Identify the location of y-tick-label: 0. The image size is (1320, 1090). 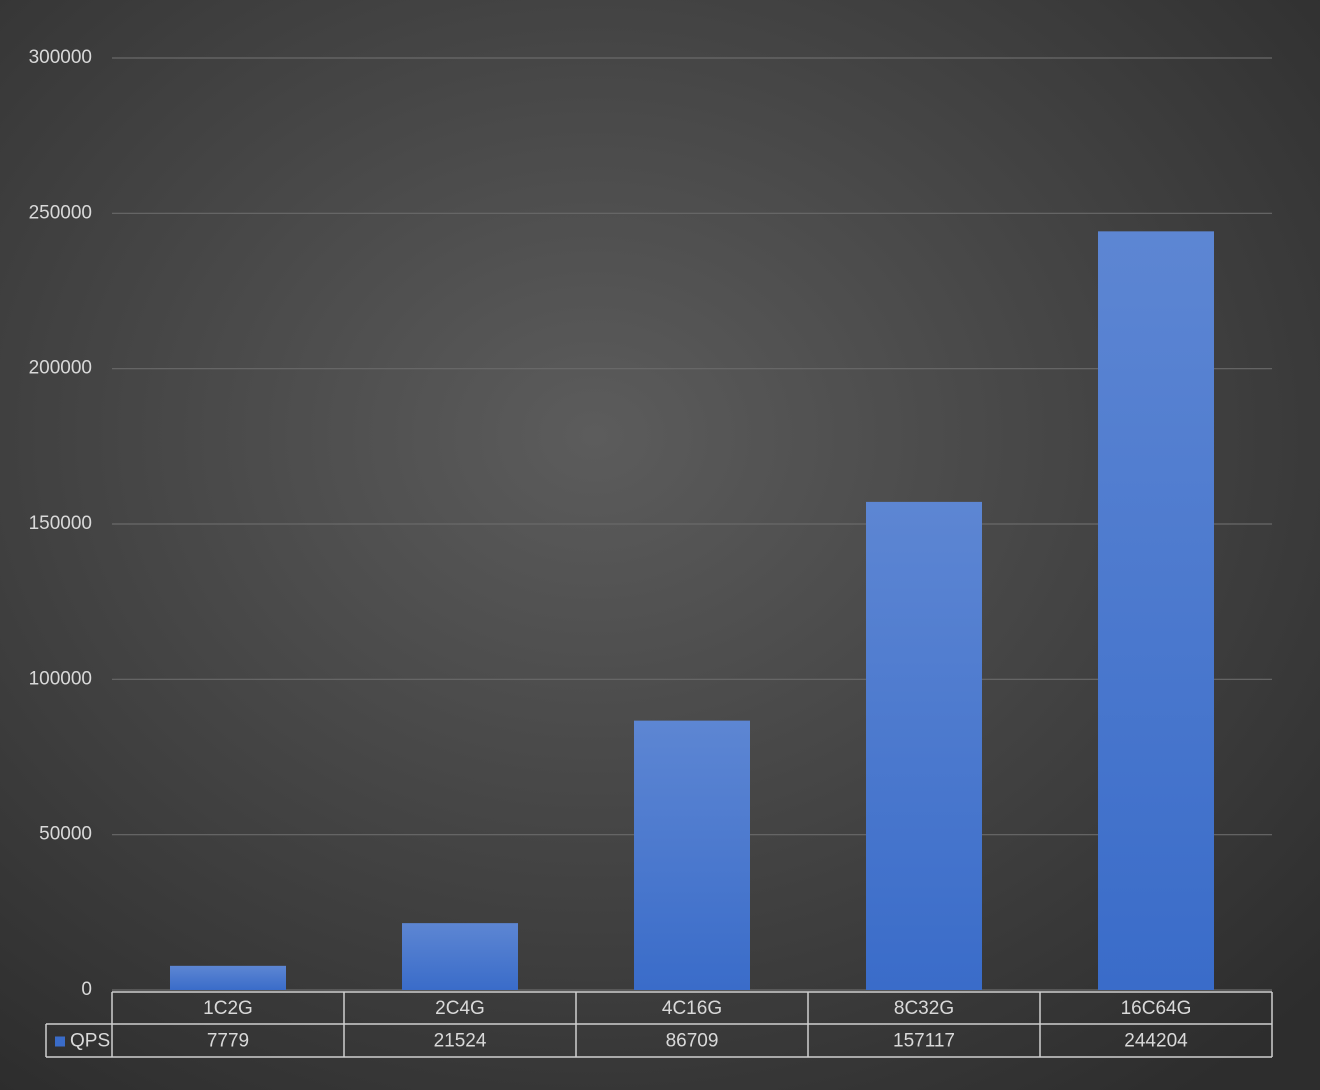
(86, 989).